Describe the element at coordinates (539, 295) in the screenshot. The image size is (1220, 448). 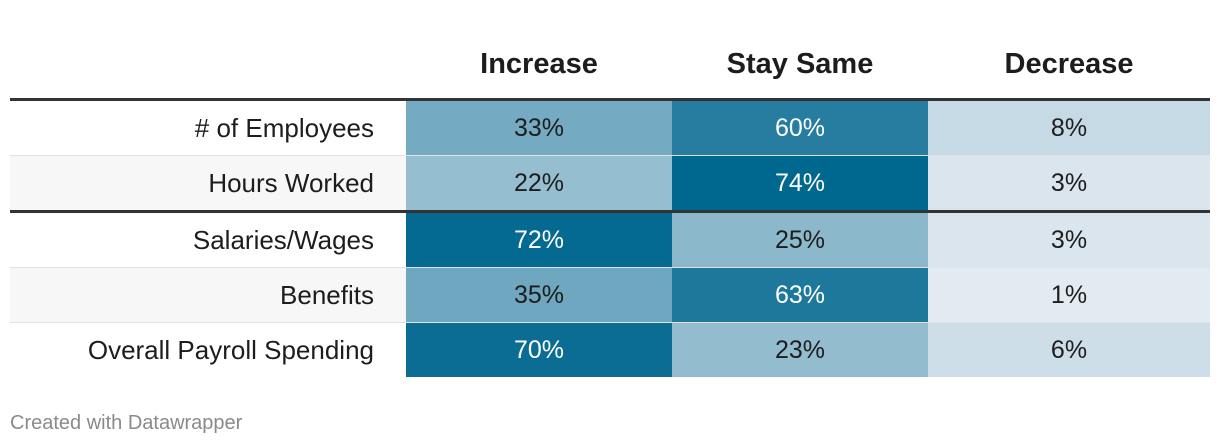
I see `heatmap-cell: 35%` at that location.